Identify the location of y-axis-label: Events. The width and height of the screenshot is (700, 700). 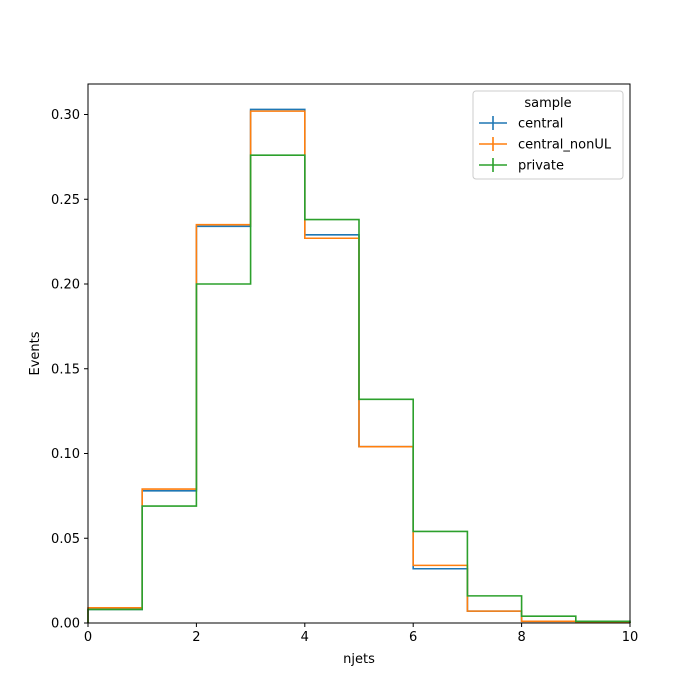
(35, 353).